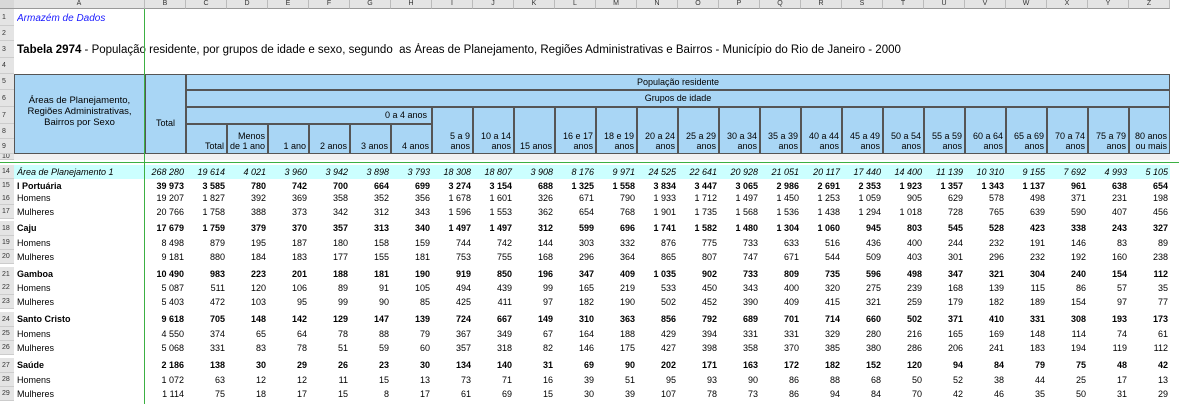 The width and height of the screenshot is (1179, 404). Describe the element at coordinates (629, 394) in the screenshot. I see `cell-value: 39` at that location.